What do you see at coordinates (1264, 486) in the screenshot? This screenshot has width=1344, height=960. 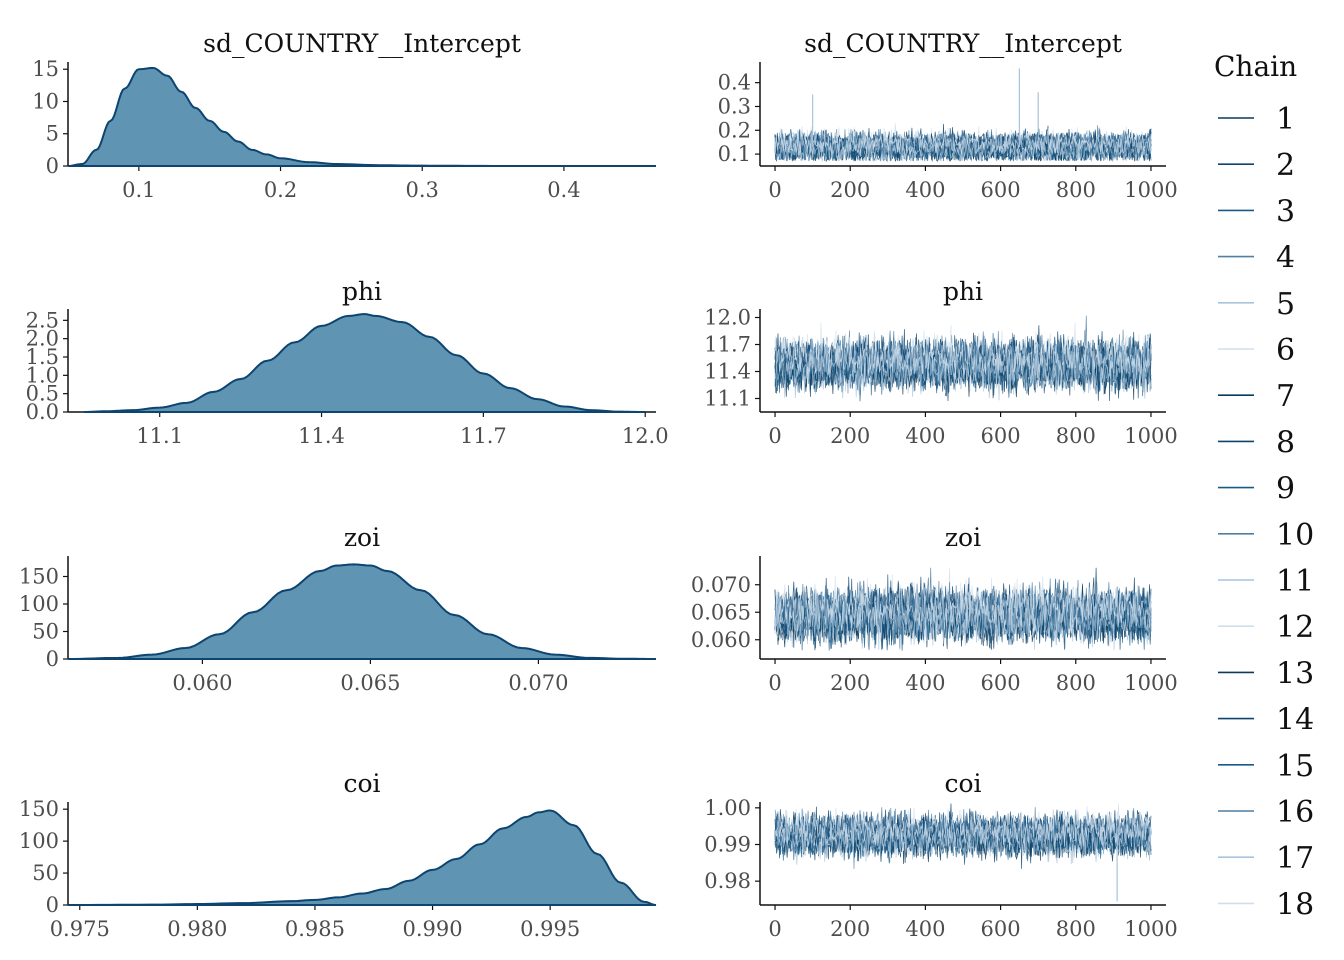 I see `legend: Chain123456789101112131415161718` at bounding box center [1264, 486].